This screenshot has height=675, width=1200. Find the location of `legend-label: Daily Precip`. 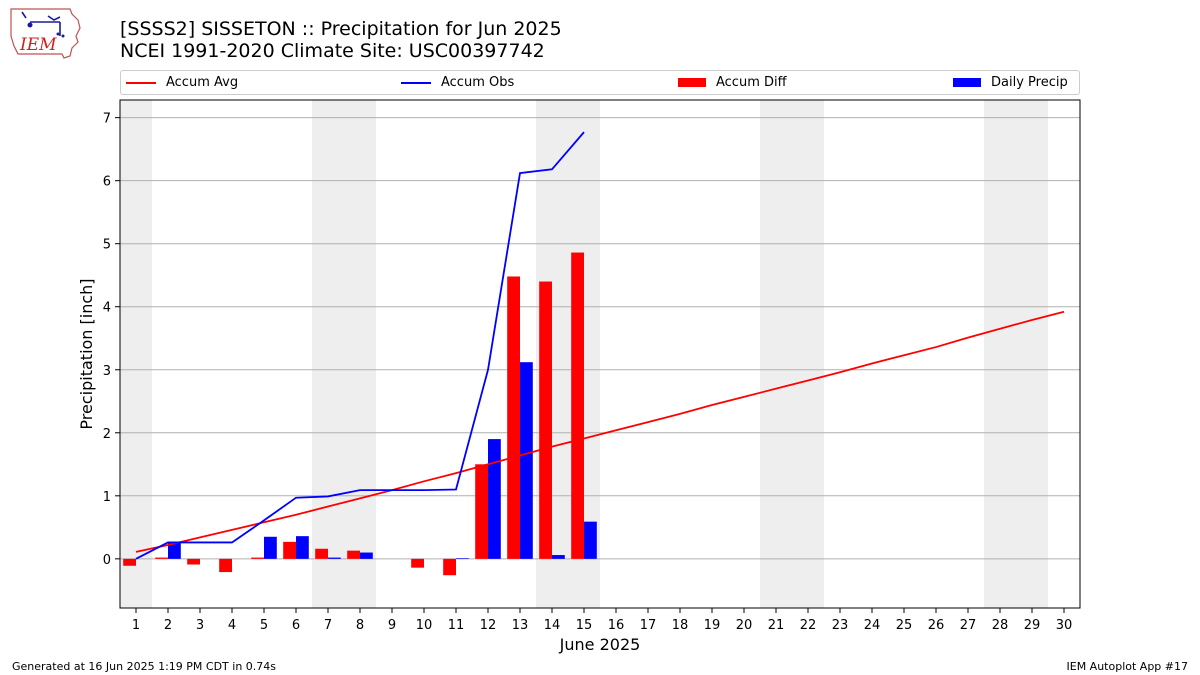

legend-label: Daily Precip is located at coordinates (1029, 82).